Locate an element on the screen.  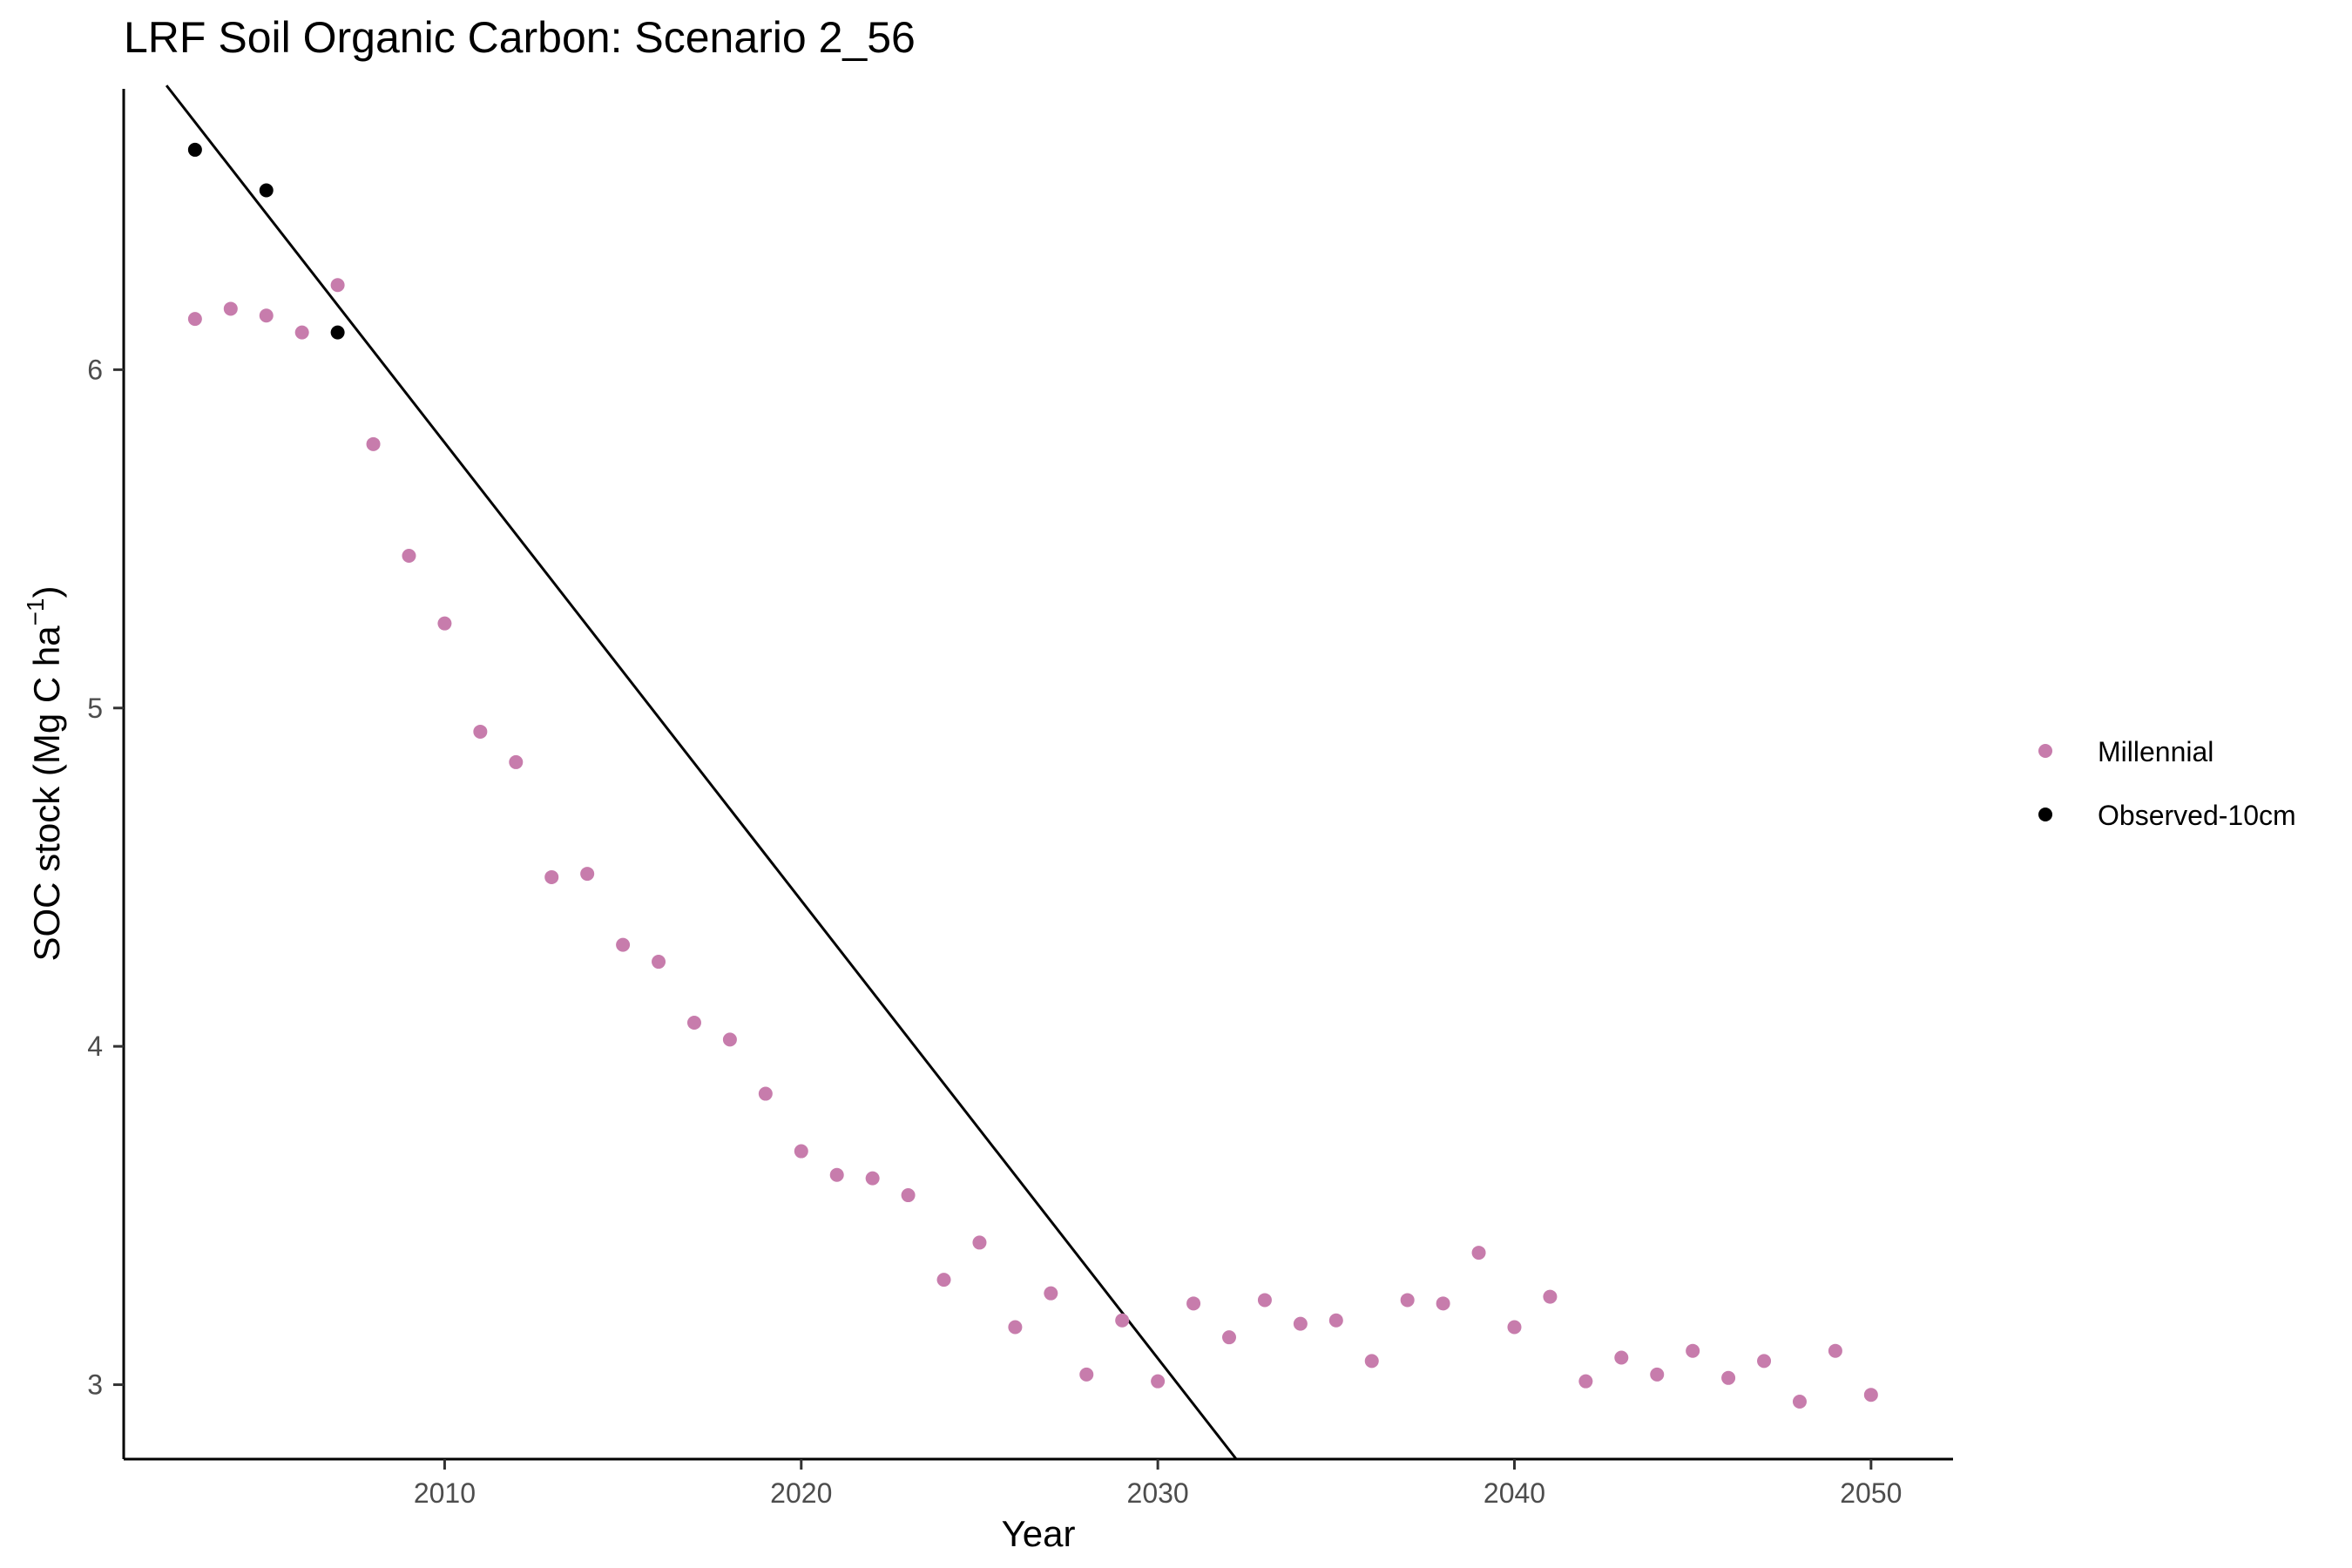
y-axis-title-group: SOC stock (Mg C ha−1) is located at coordinates (44, 773).